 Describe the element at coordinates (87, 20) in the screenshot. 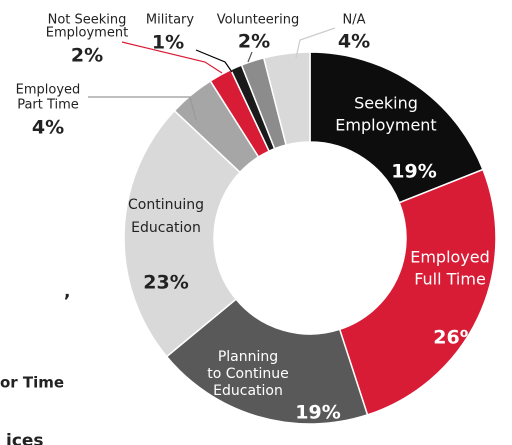

I see `segment-label: Not Seeking` at that location.